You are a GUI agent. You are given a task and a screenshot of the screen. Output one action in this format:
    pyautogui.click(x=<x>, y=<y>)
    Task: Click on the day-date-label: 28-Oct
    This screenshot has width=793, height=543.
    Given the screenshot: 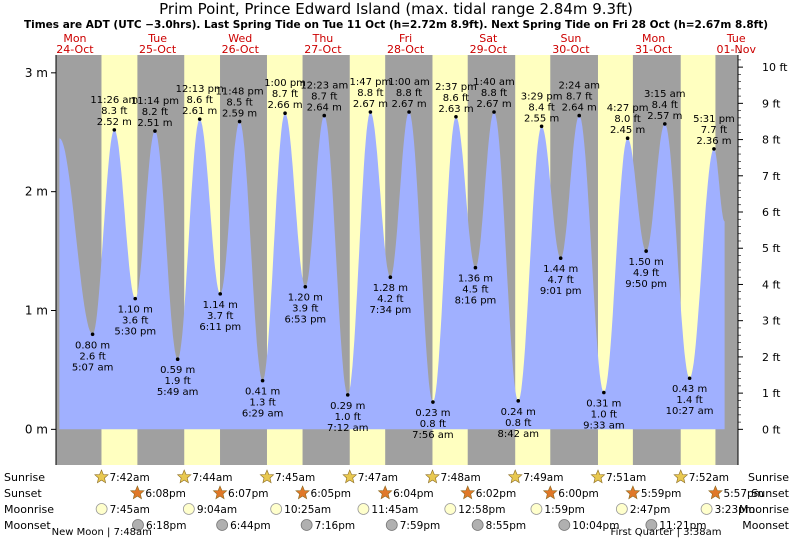 What is the action you would take?
    pyautogui.click(x=406, y=49)
    